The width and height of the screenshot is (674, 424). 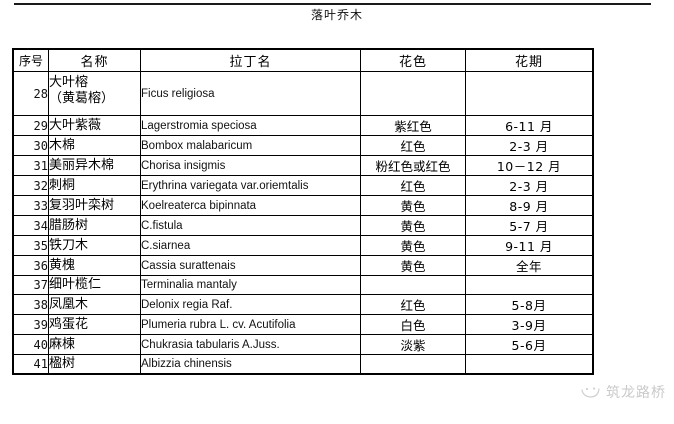 What do you see at coordinates (94, 165) in the screenshot?
I see `cell-name: 美丽异木棉` at bounding box center [94, 165].